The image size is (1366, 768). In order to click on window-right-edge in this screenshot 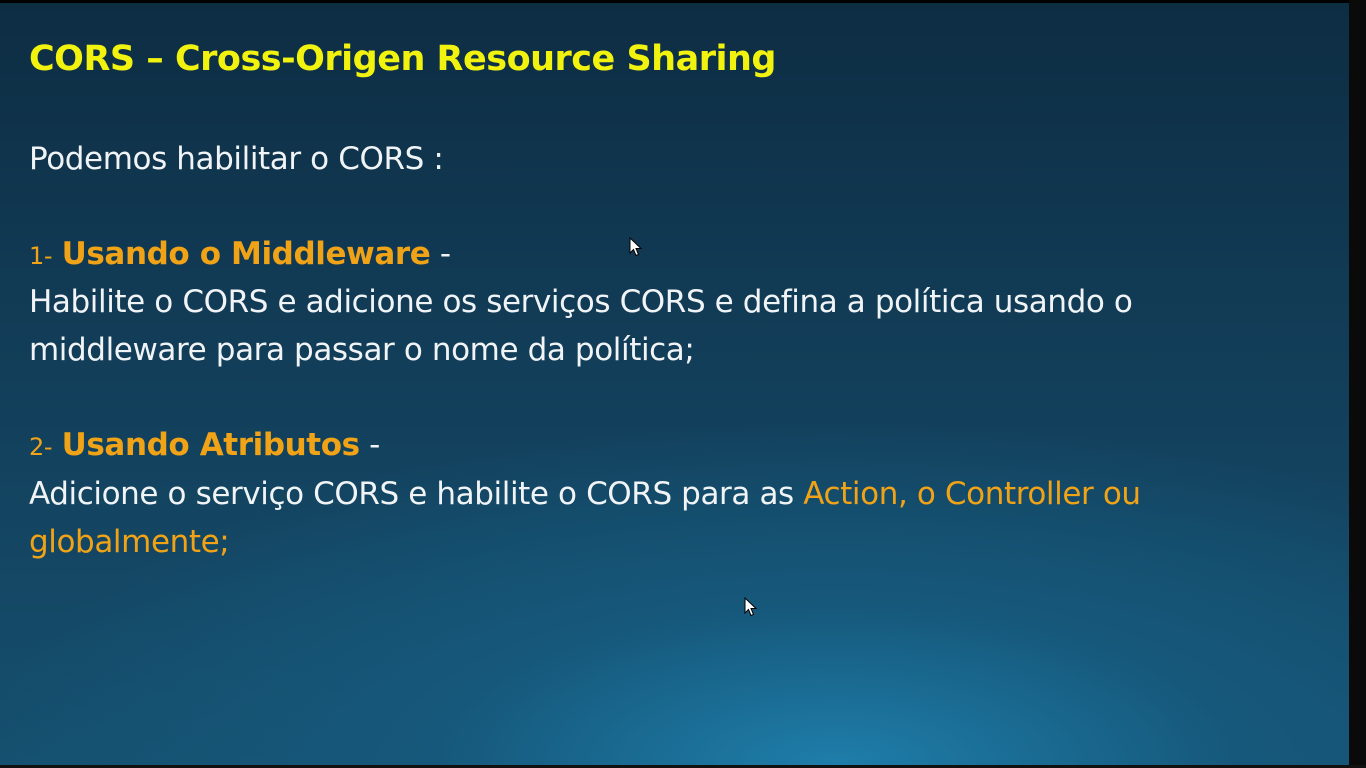, I will do `click(1357, 384)`.